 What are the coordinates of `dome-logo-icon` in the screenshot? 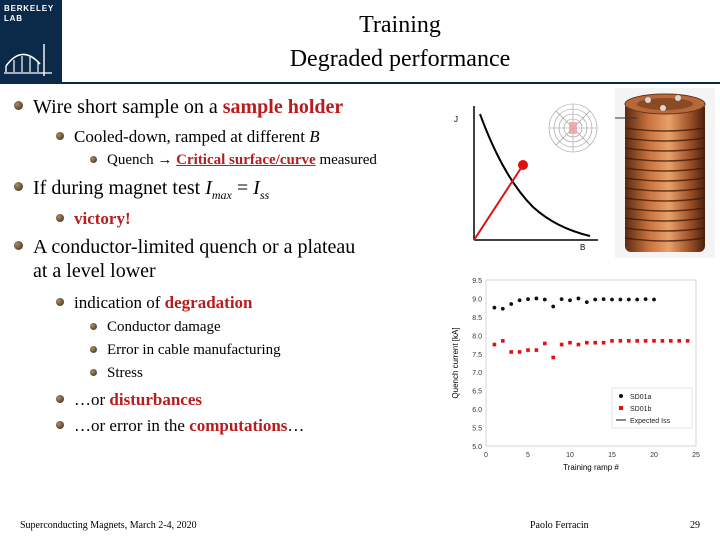 It's located at (28, 60).